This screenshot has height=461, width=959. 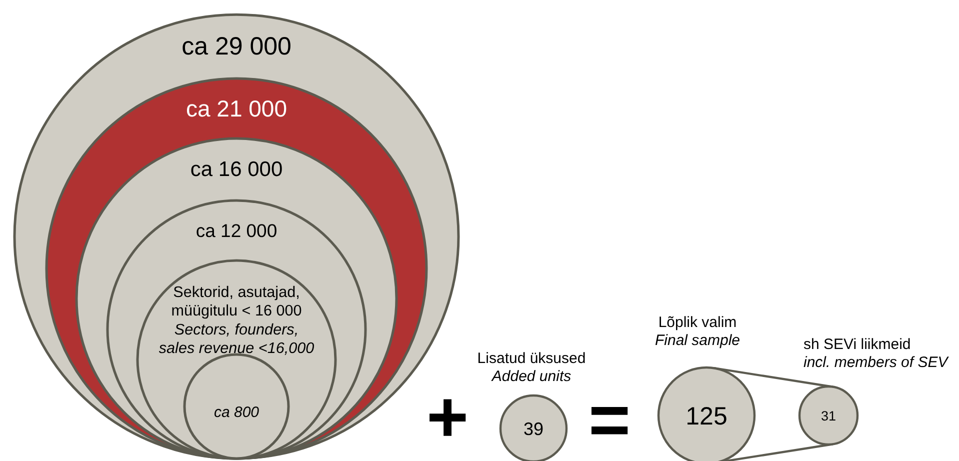 What do you see at coordinates (697, 332) in the screenshot?
I see `category-label: Lõplik valim Final sample` at bounding box center [697, 332].